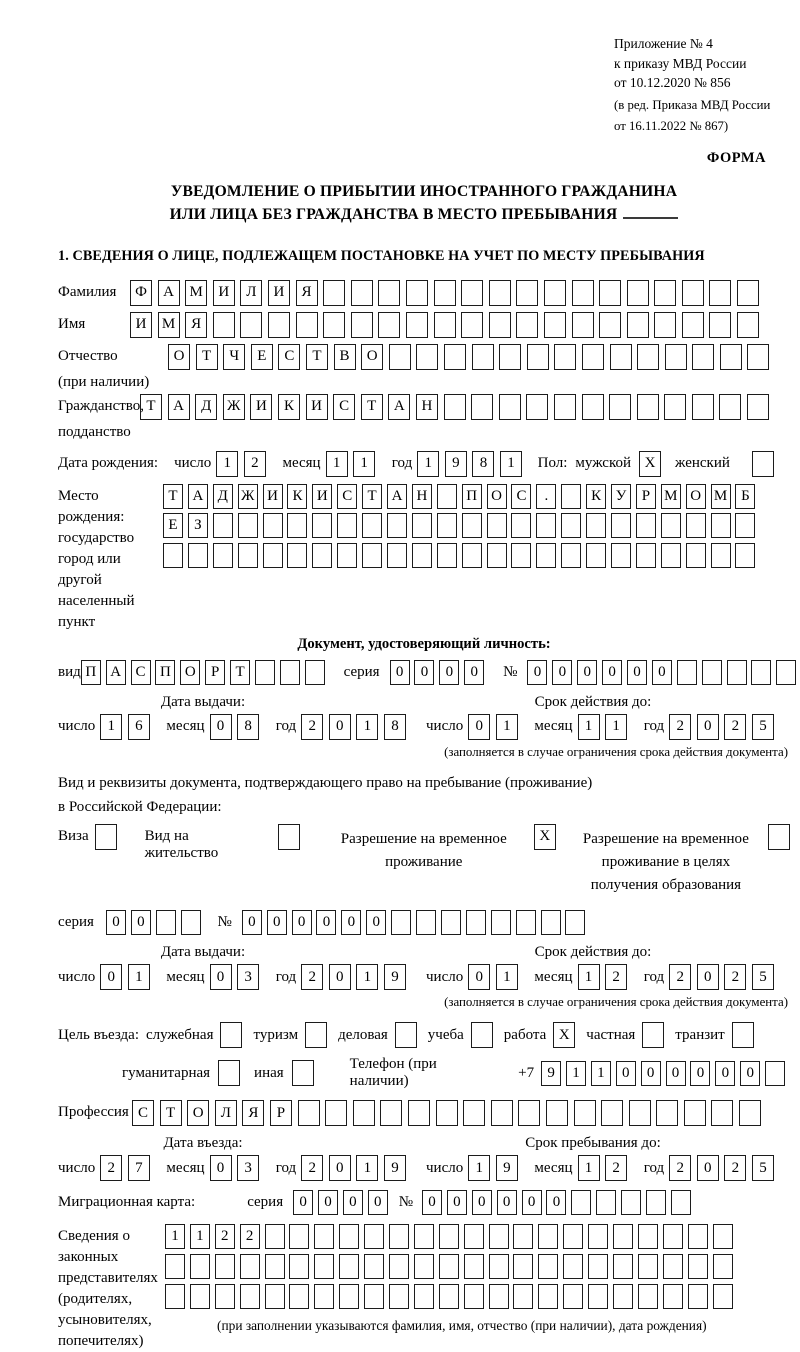  Describe the element at coordinates (546, 496) in the screenshot. I see `char-cell: .` at that location.